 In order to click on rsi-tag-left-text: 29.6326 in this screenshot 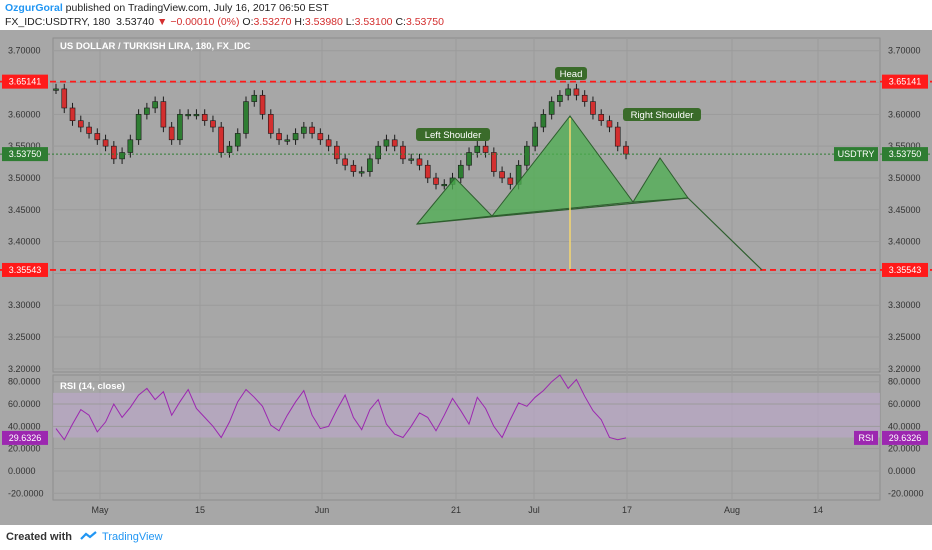, I will do `click(25, 438)`.